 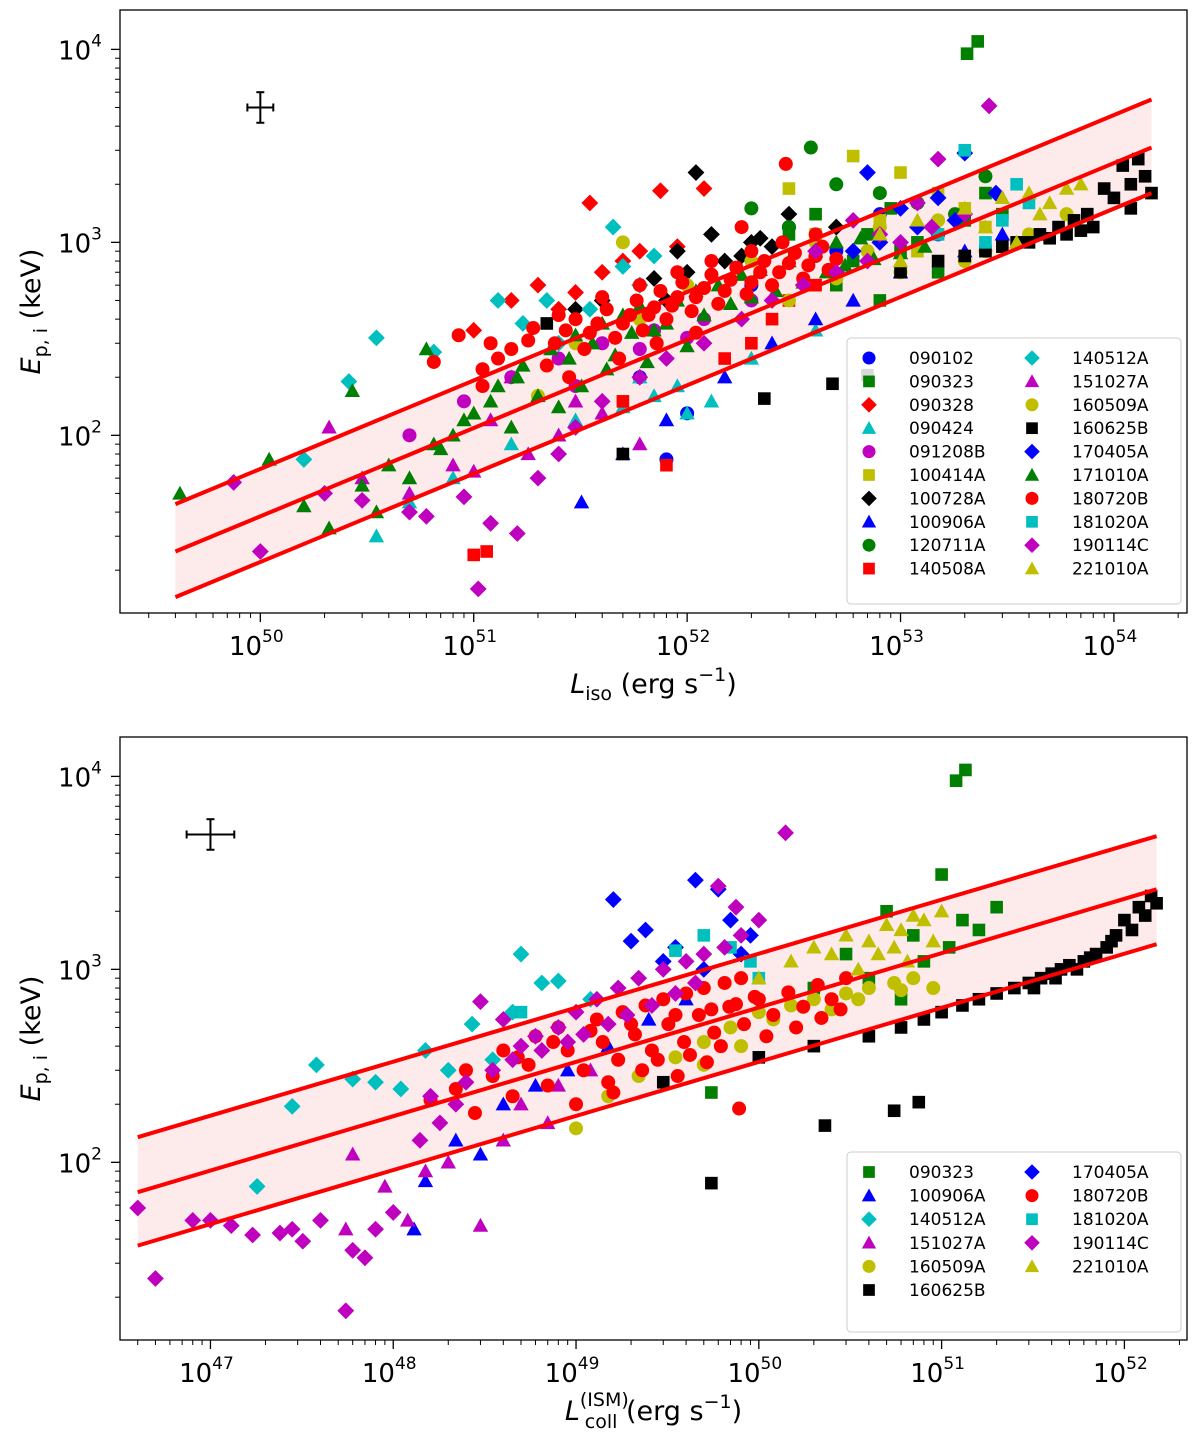 What do you see at coordinates (937, 1371) in the screenshot?
I see `x-tick-label: 1051` at bounding box center [937, 1371].